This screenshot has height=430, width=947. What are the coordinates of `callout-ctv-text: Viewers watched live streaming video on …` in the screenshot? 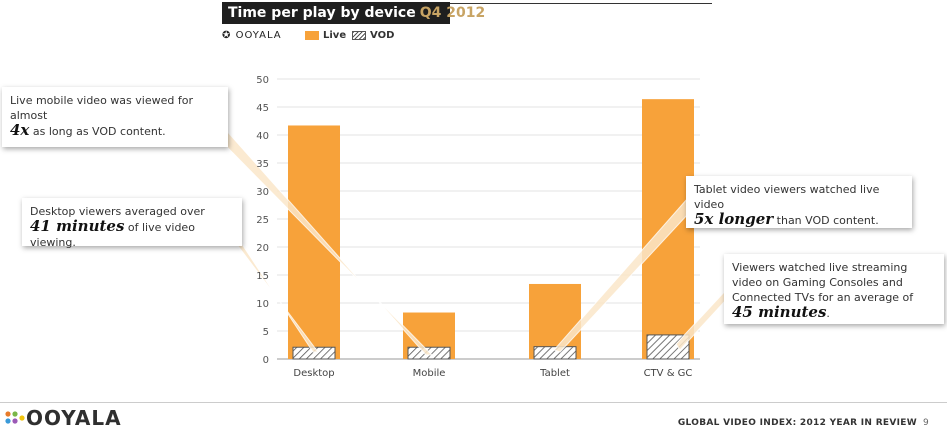 It's located at (823, 282).